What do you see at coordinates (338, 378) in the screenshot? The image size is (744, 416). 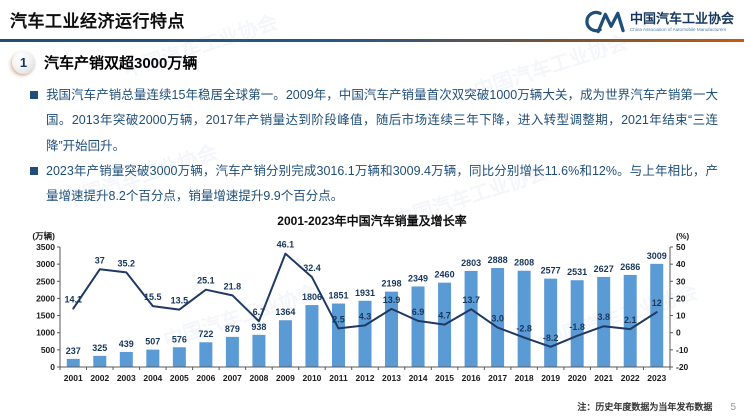 I see `x-tick-2011: 2011` at bounding box center [338, 378].